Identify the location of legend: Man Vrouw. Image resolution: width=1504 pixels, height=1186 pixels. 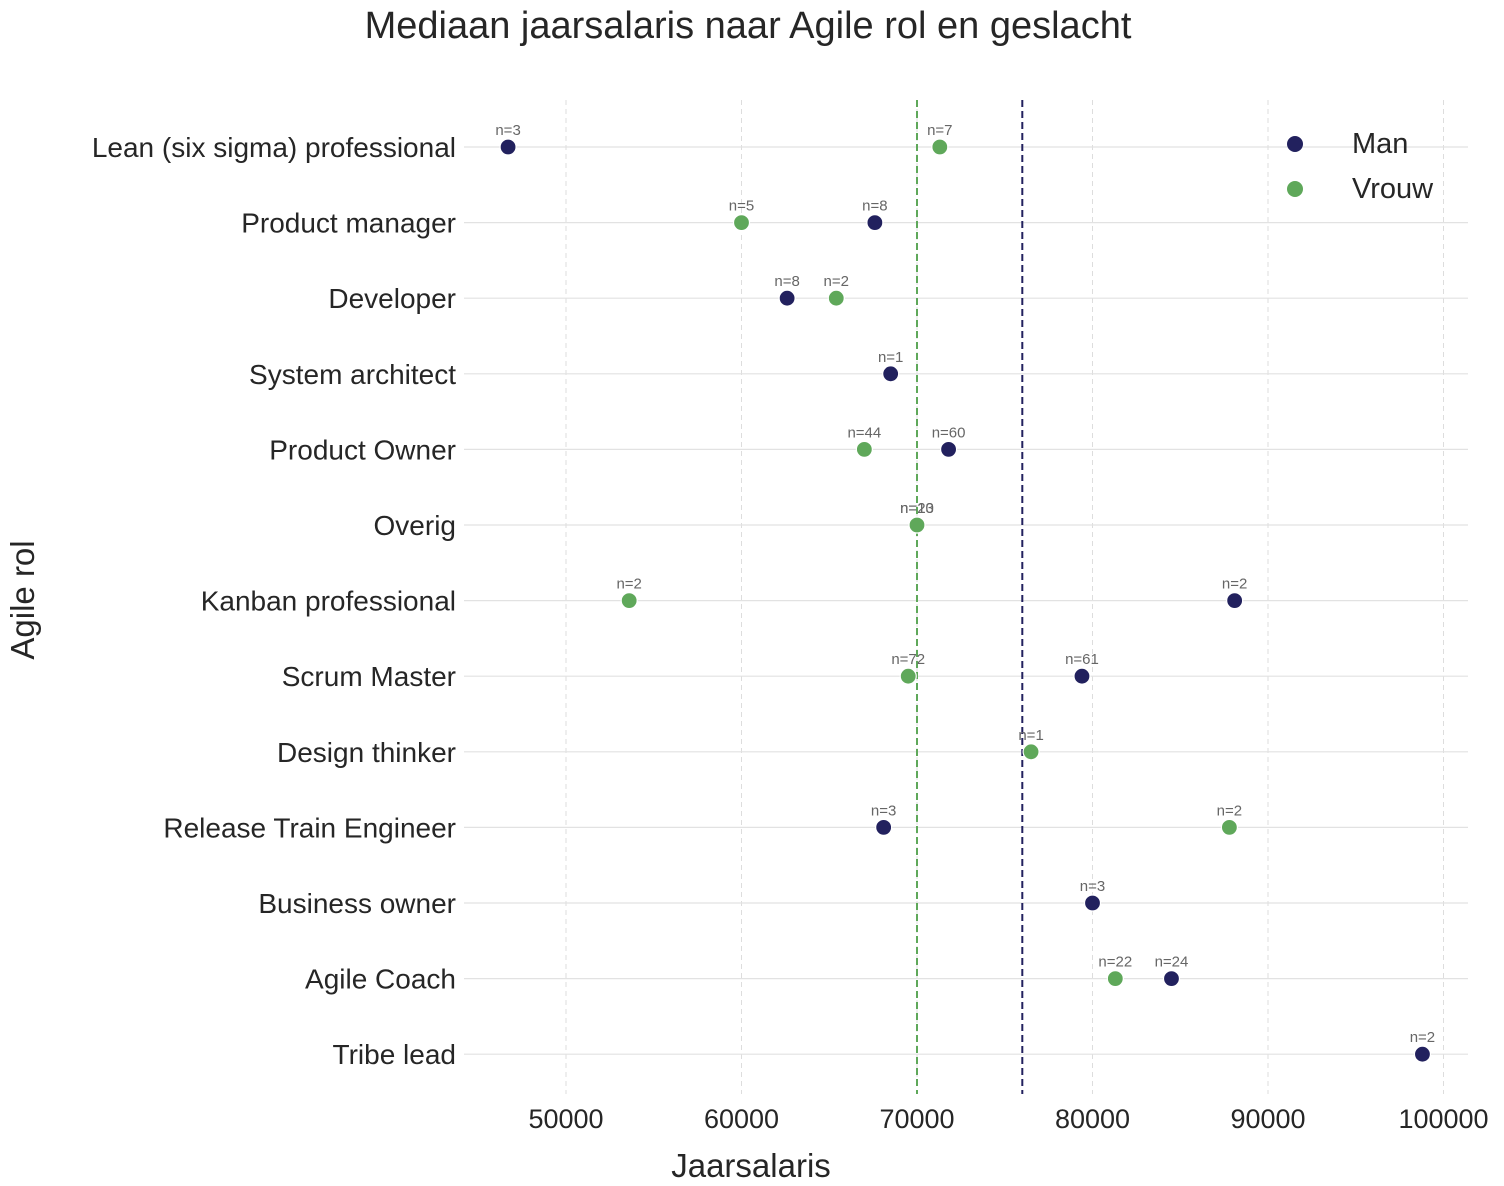
(1360, 166).